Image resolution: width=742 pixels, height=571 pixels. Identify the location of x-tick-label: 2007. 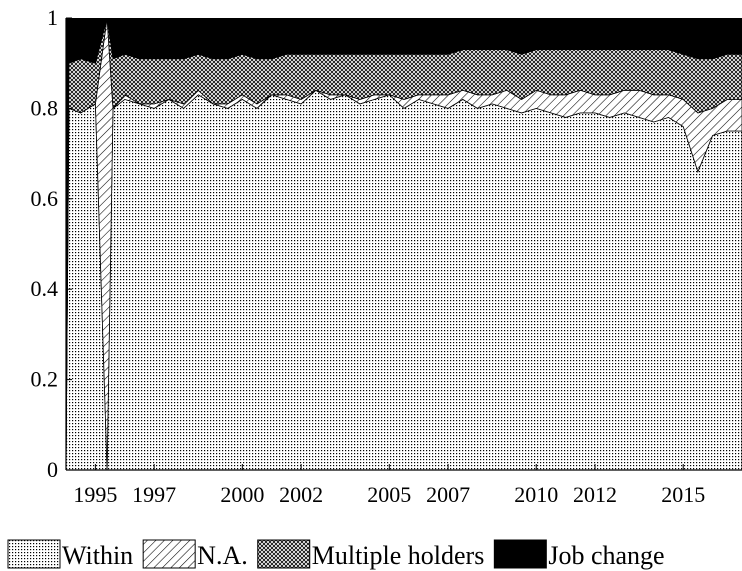
(448, 494).